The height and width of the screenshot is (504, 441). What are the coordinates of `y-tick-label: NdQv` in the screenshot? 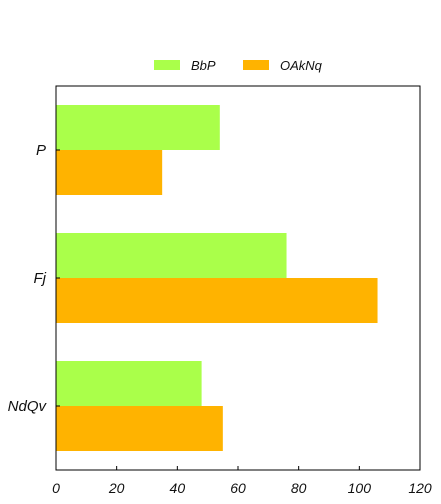 It's located at (28, 406).